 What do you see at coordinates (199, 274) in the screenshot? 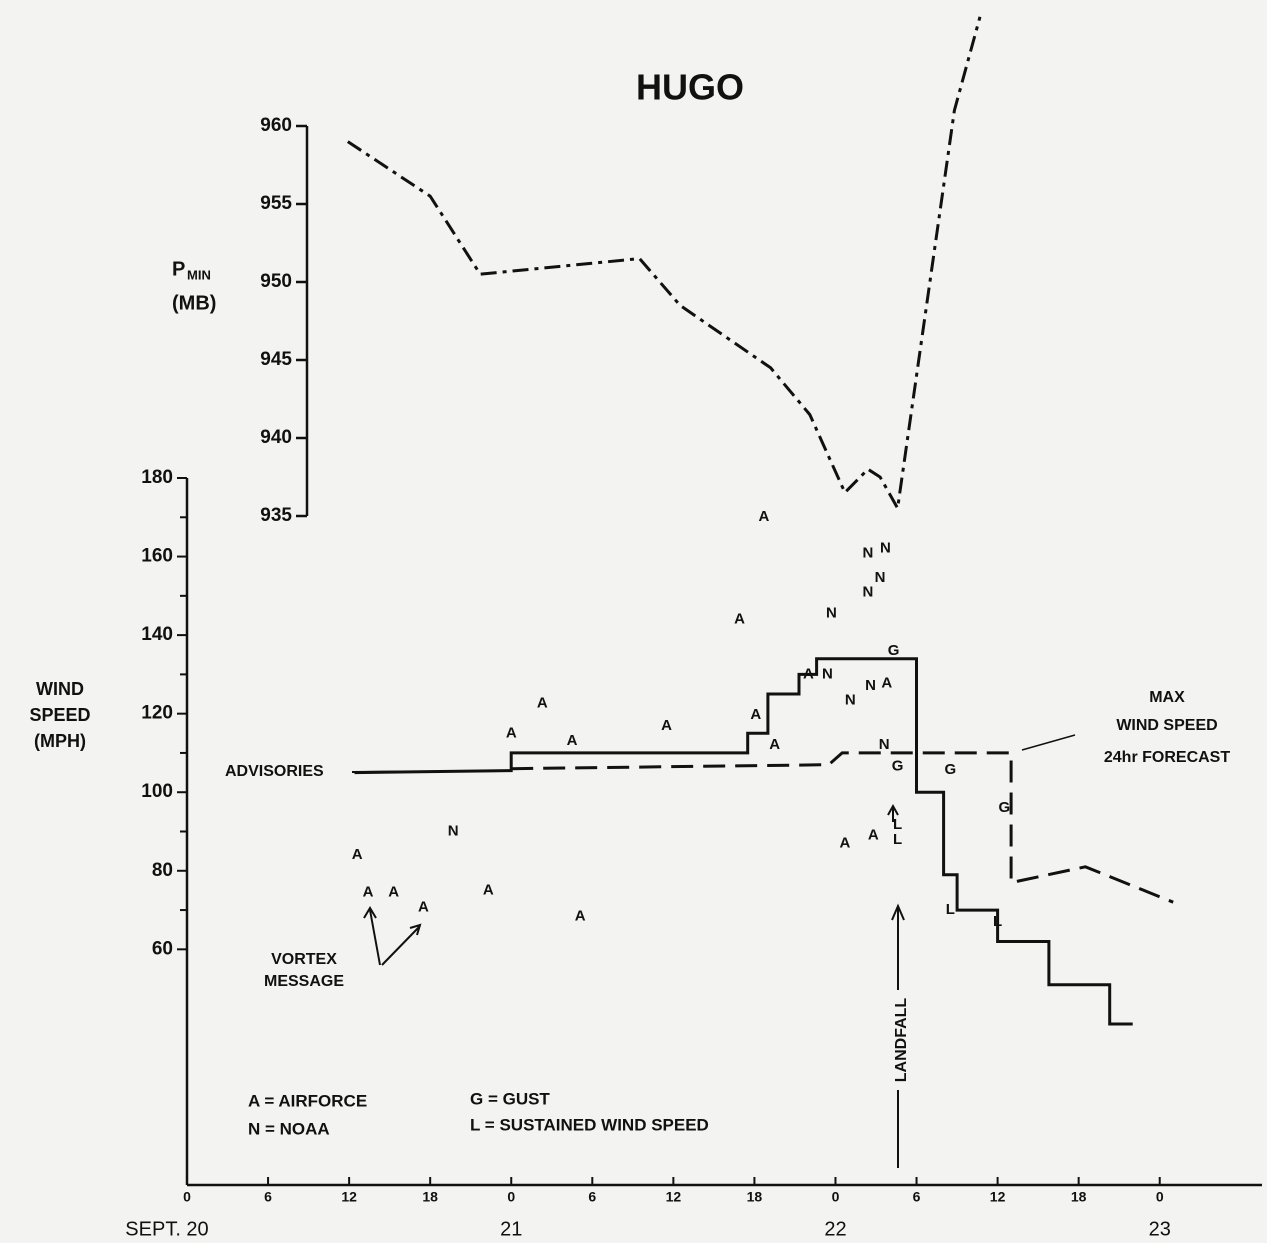
I see `y2-label-sub: MIN` at bounding box center [199, 274].